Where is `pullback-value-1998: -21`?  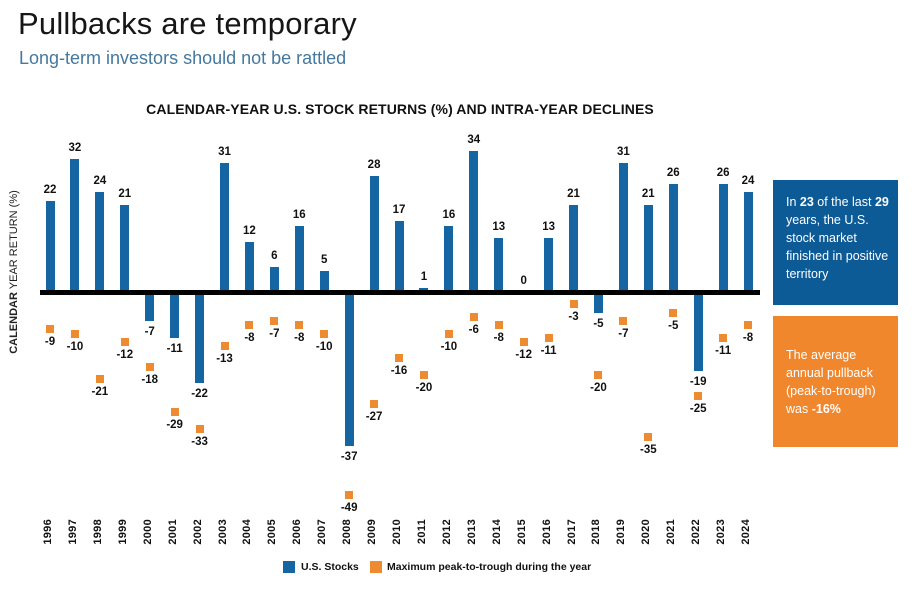 pullback-value-1998: -21 is located at coordinates (100, 392).